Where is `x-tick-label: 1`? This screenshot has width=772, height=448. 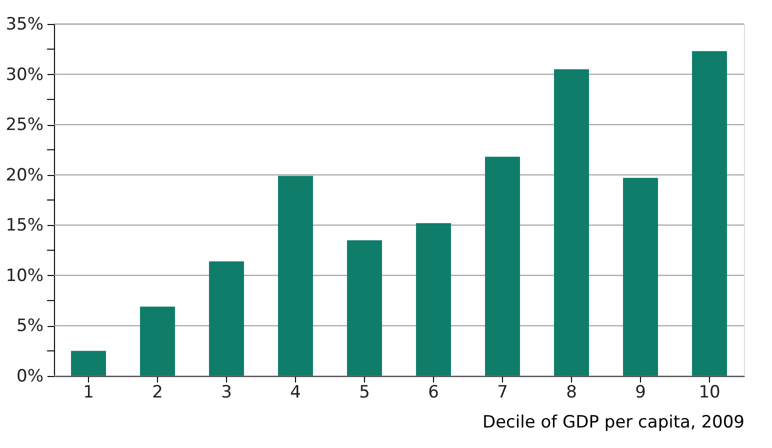
x-tick-label: 1 is located at coordinates (88, 392).